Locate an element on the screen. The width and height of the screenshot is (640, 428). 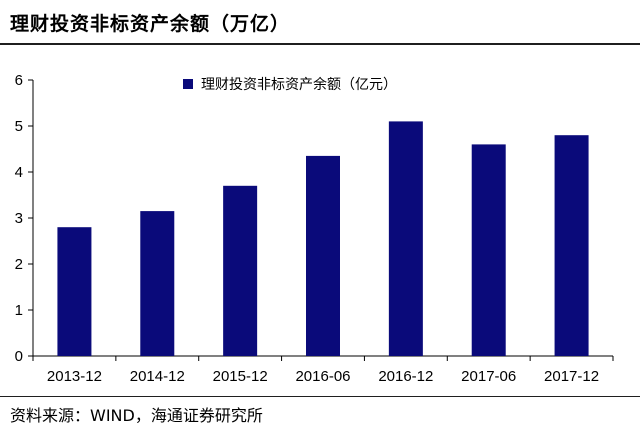
y-tick-label: 0 is located at coordinates (19, 356).